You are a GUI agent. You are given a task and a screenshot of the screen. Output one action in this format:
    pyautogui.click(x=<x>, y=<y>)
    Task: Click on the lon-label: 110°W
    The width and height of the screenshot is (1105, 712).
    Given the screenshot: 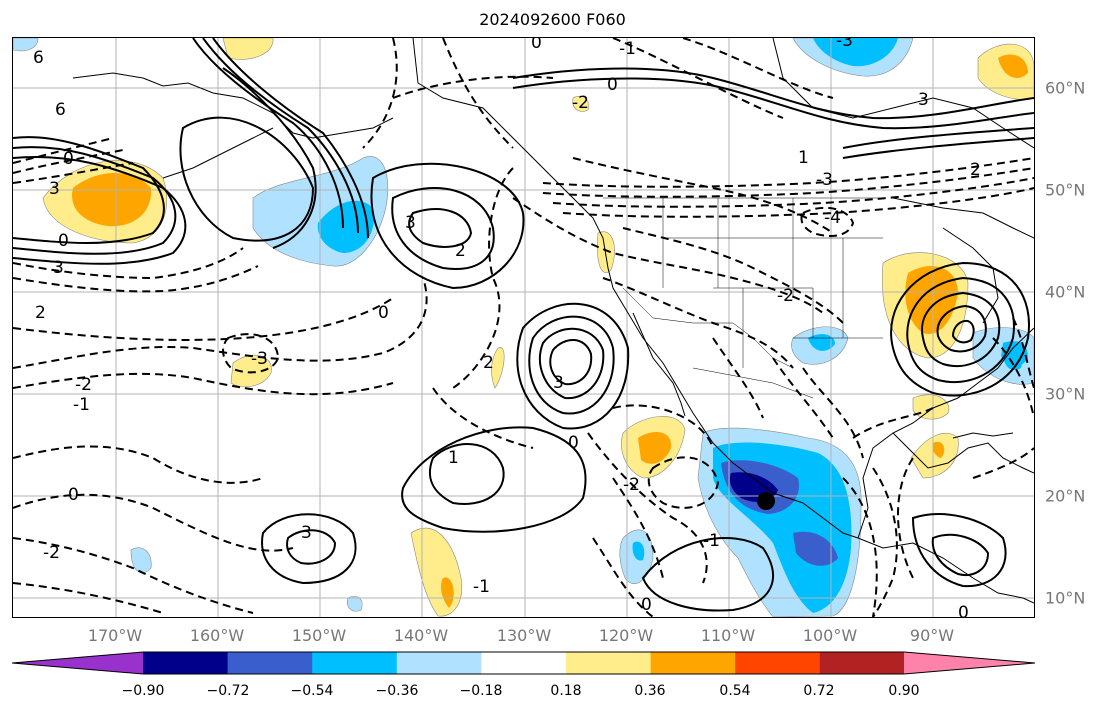 What is the action you would take?
    pyautogui.click(x=728, y=635)
    